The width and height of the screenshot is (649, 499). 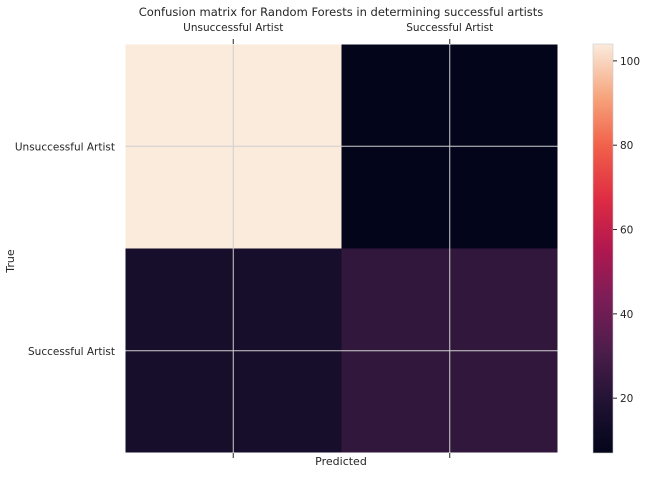 What do you see at coordinates (449, 28) in the screenshot?
I see `x-tick-label-1: Successful Artist` at bounding box center [449, 28].